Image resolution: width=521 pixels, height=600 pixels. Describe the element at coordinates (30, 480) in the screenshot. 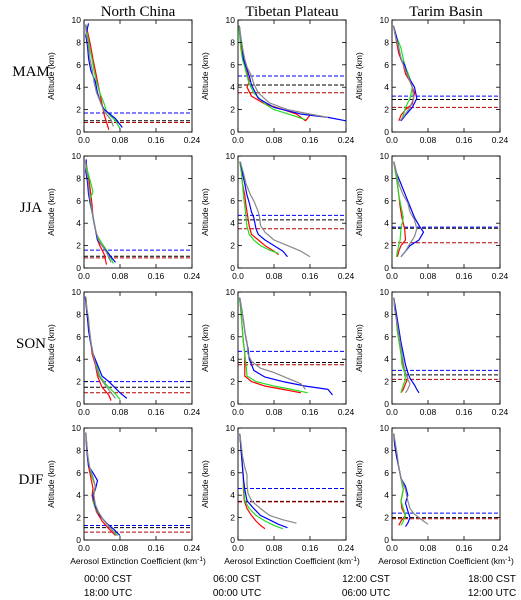

I see `row-label-djf: DJF` at that location.